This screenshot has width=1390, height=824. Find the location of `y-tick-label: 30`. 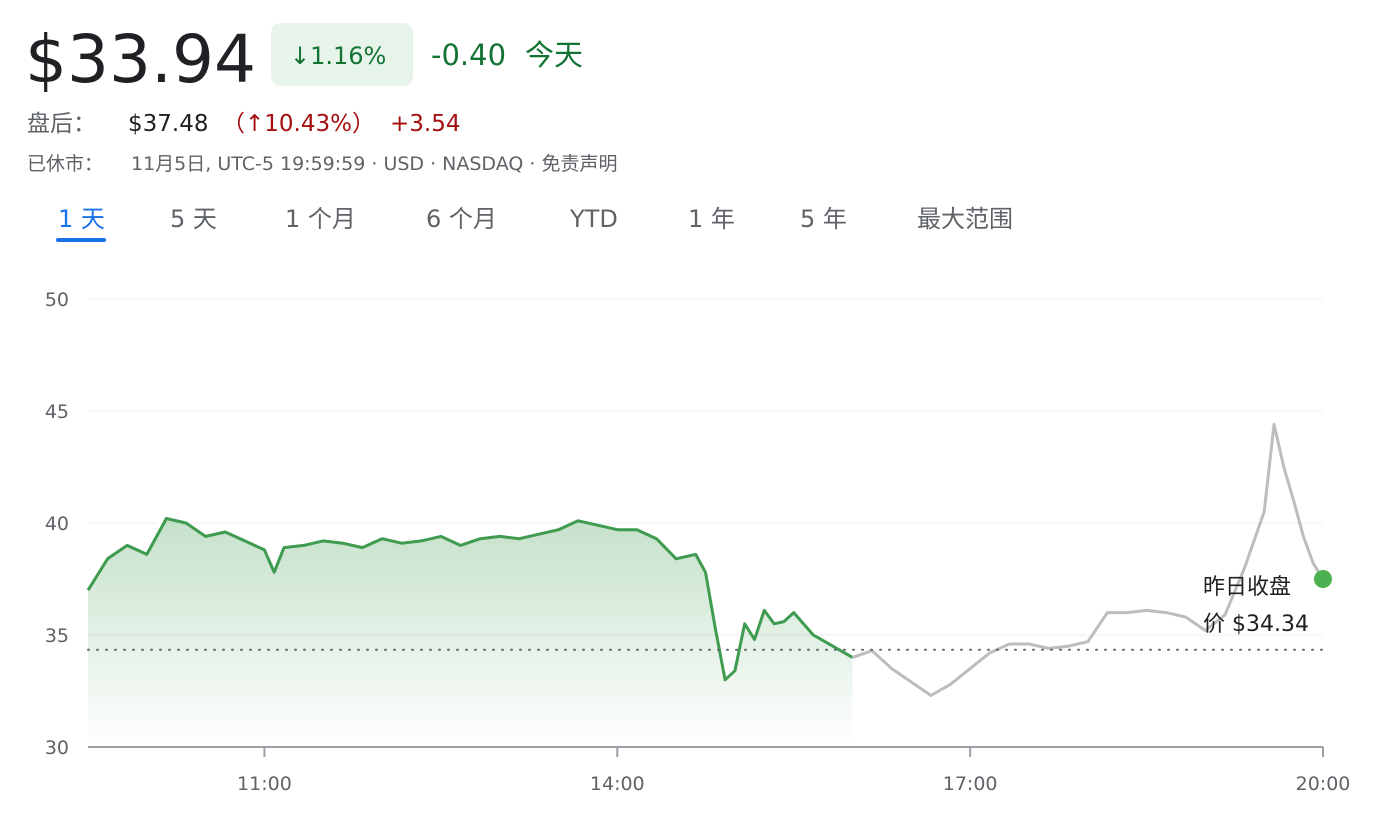

y-tick-label: 30 is located at coordinates (57, 748).